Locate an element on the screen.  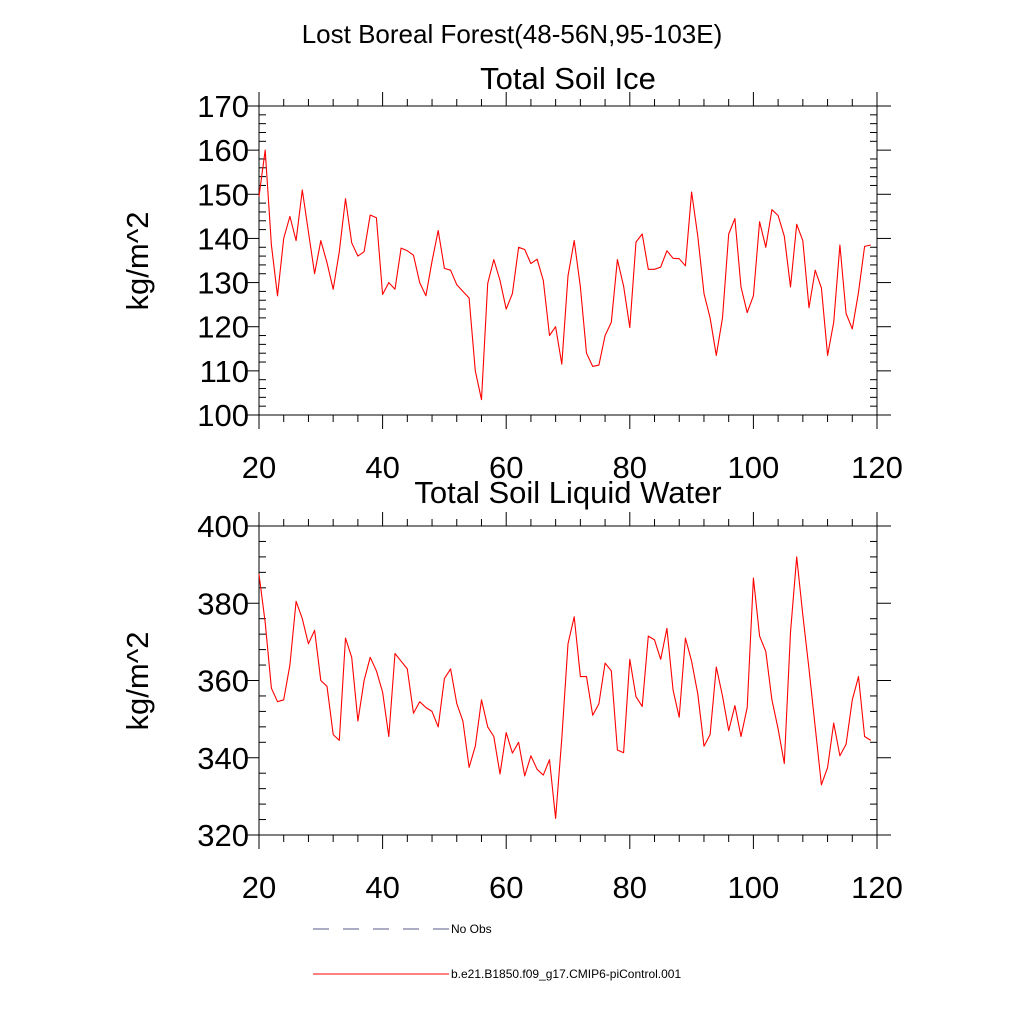
y-tick-label: 340 is located at coordinates (223, 758).